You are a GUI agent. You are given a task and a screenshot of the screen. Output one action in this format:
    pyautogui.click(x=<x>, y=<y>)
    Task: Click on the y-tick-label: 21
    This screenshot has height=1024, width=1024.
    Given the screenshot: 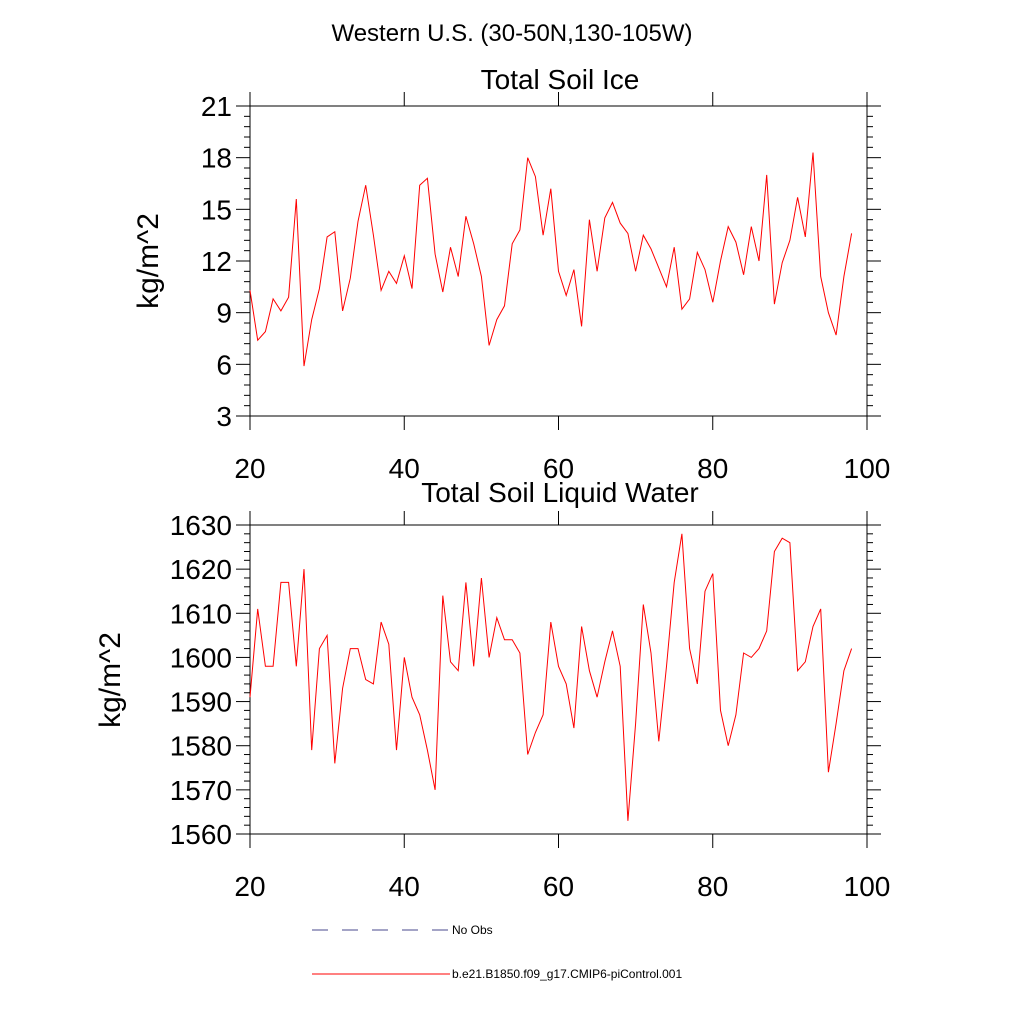 What is the action you would take?
    pyautogui.click(x=216, y=106)
    